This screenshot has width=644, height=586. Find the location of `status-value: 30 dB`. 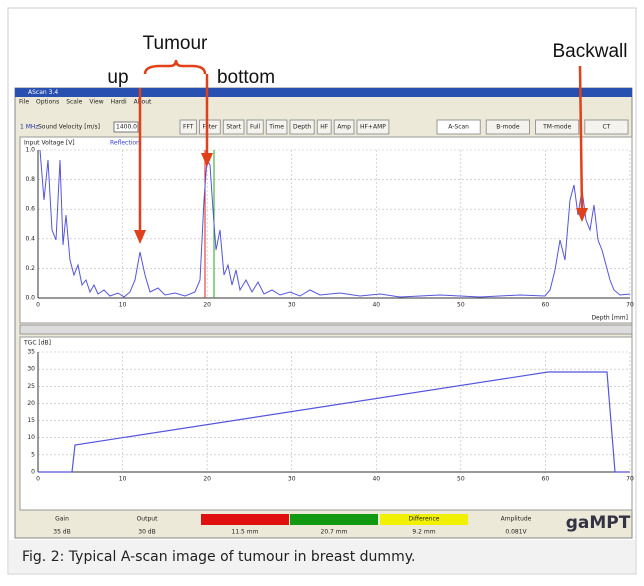

status-value: 30 dB is located at coordinates (146, 532).